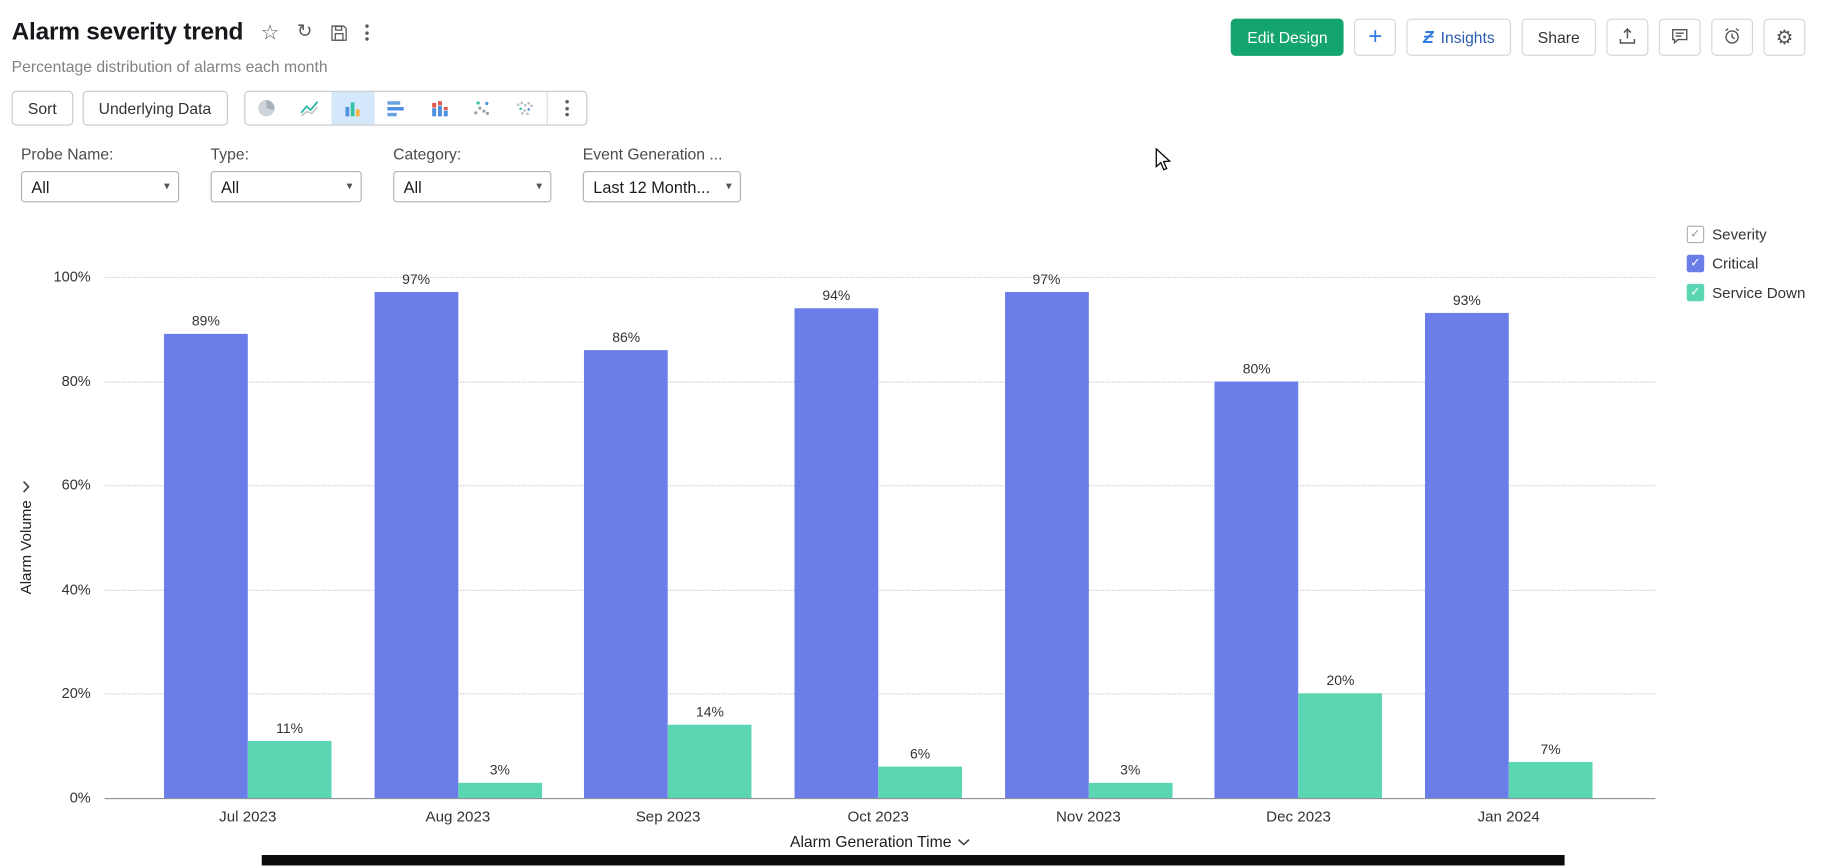 This screenshot has width=1824, height=866. What do you see at coordinates (1550, 748) in the screenshot?
I see `bar-value-label: 7%` at bounding box center [1550, 748].